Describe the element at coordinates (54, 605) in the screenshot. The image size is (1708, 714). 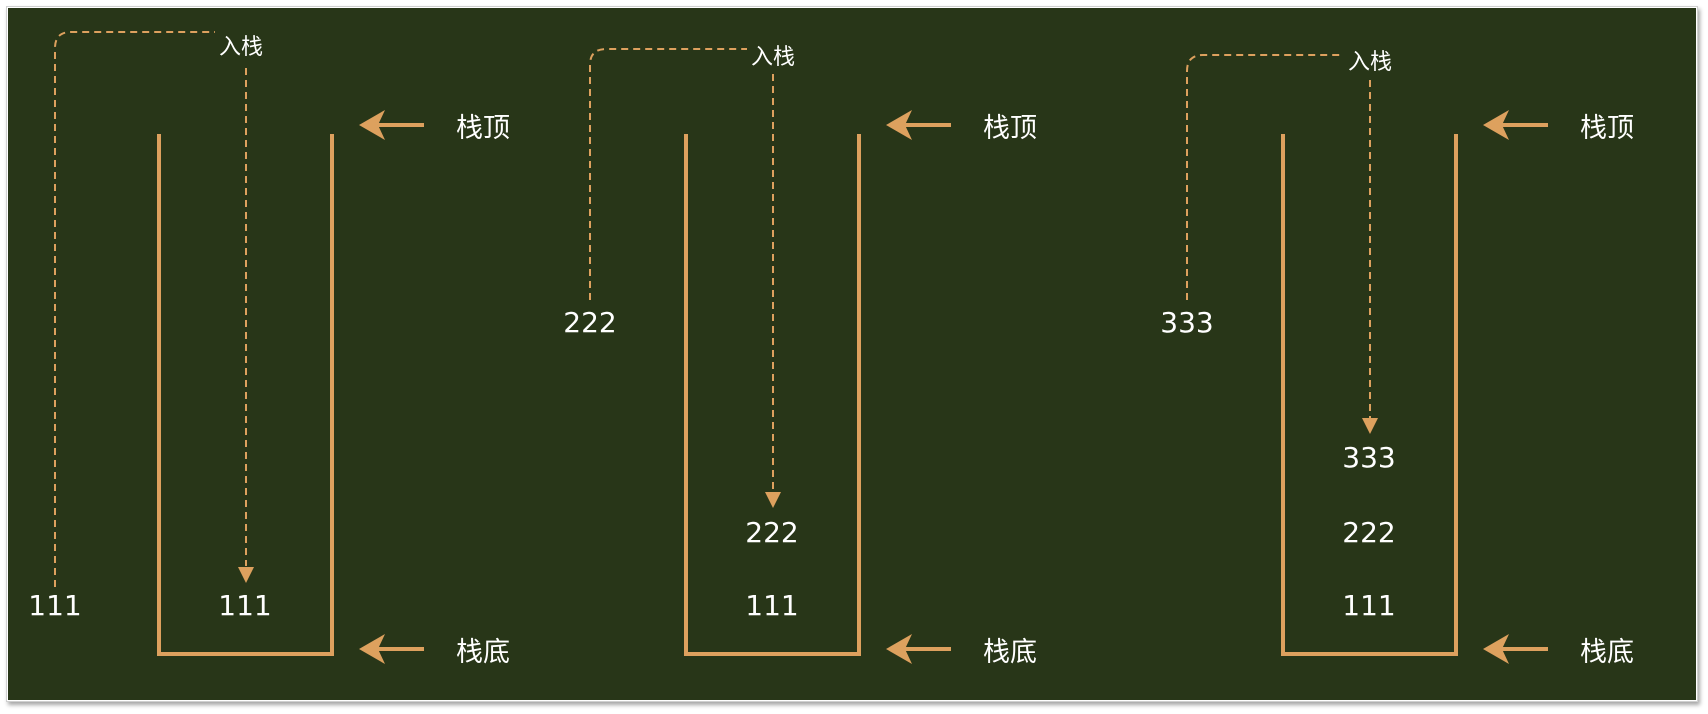
I see `incoming-value: 111` at that location.